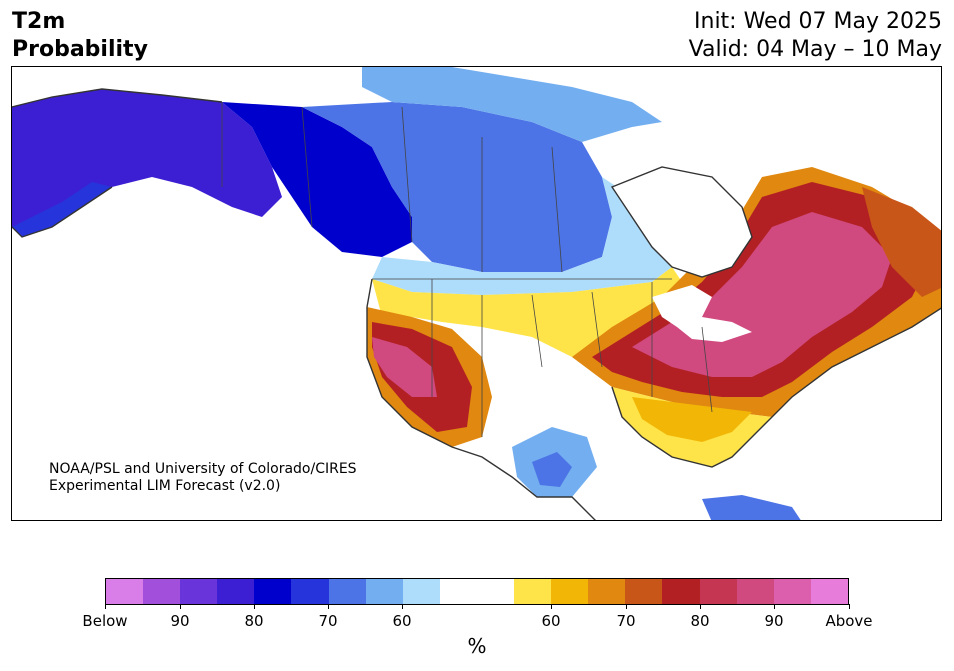  Describe the element at coordinates (552, 469) in the screenshot. I see `mexico-below-strong` at that location.